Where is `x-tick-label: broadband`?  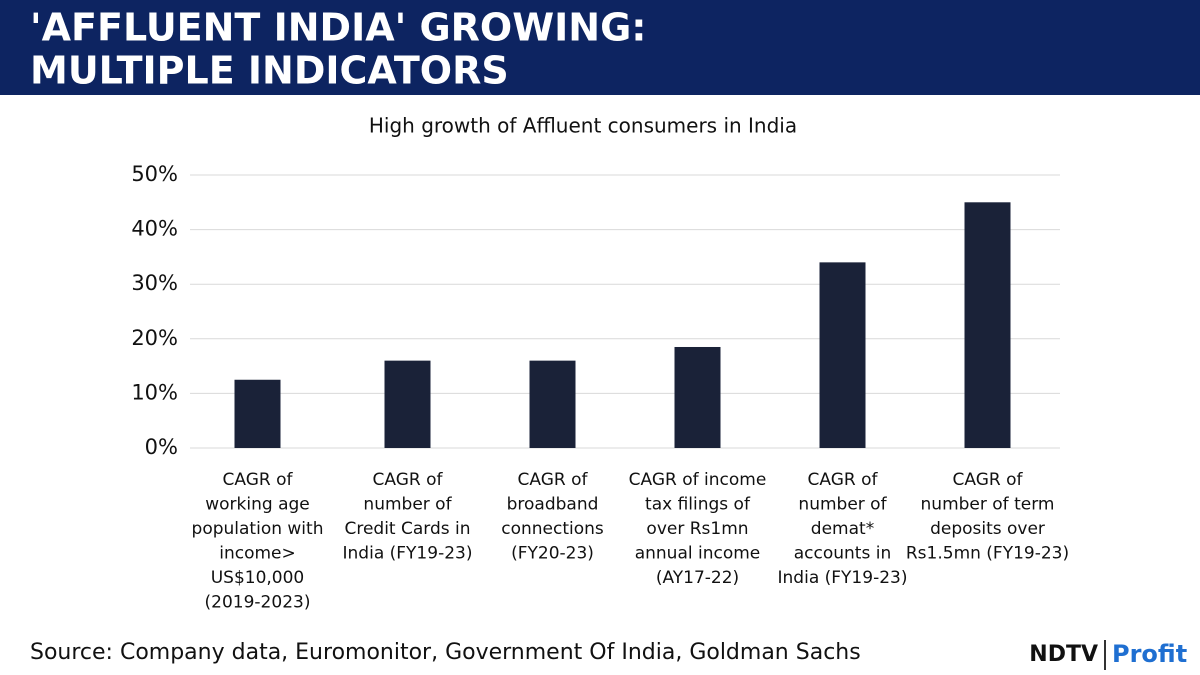
x-tick-label: broadband is located at coordinates (553, 505).